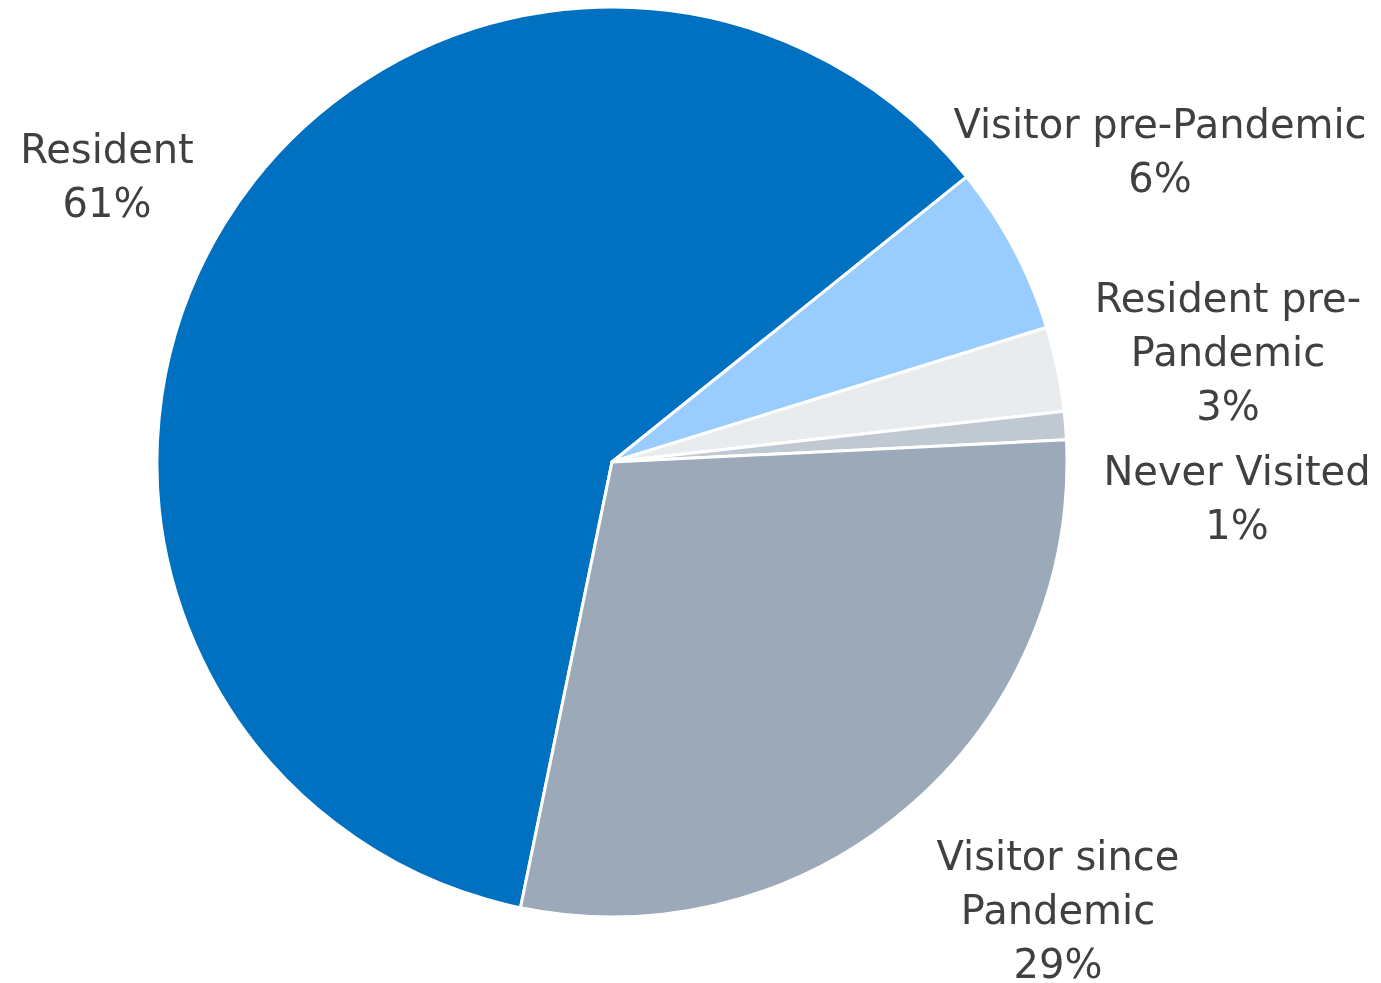  What do you see at coordinates (1228, 325) in the screenshot?
I see `slice-label: Resident pre-Pandemic` at bounding box center [1228, 325].